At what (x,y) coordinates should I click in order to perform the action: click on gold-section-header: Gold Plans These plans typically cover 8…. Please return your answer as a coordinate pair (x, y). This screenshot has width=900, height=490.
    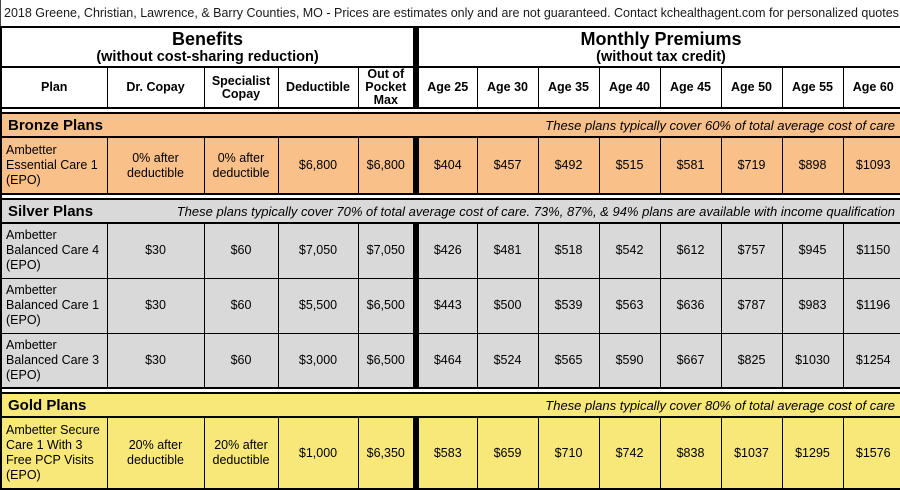
    Looking at the image, I should click on (450, 405).